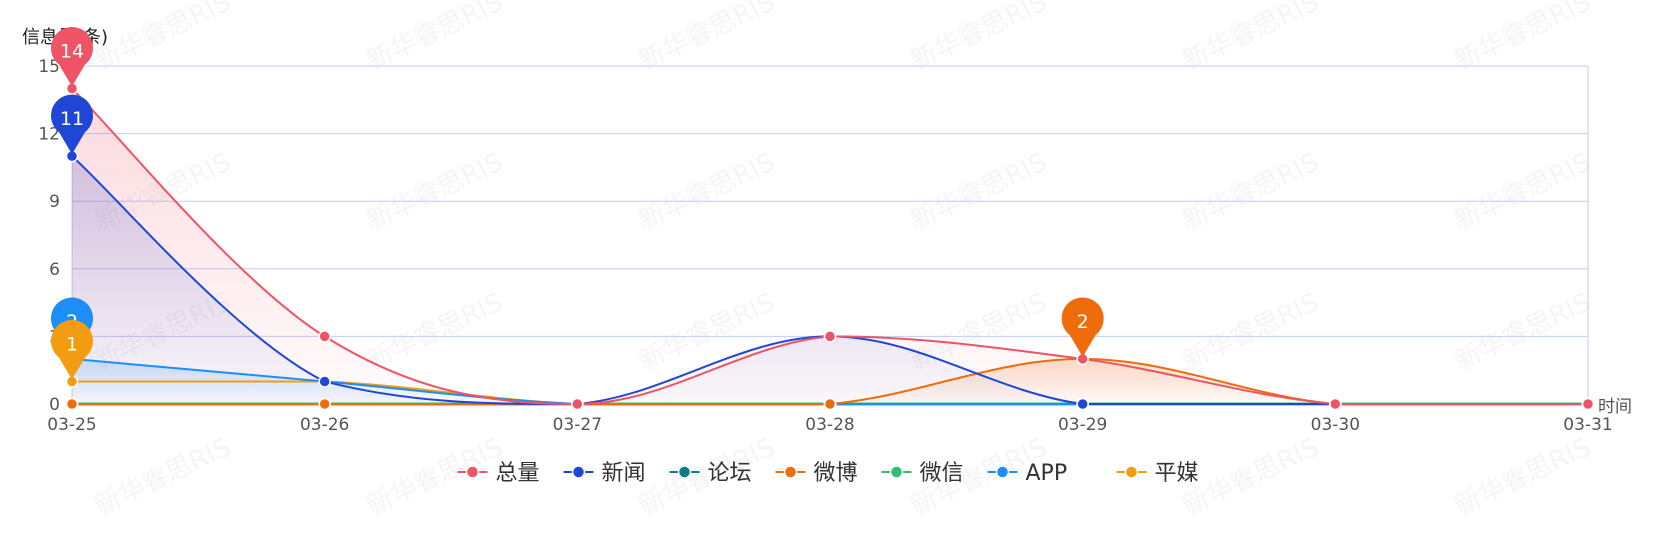 The width and height of the screenshot is (1680, 533). I want to click on y-tick-label: 9, so click(54, 202).